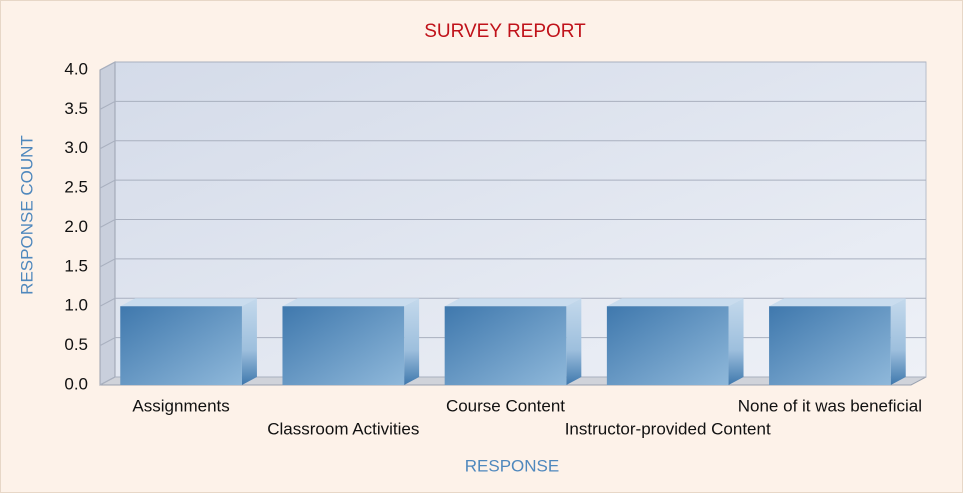 Image resolution: width=963 pixels, height=493 pixels. I want to click on y-tick-label: 1.0, so click(76, 305).